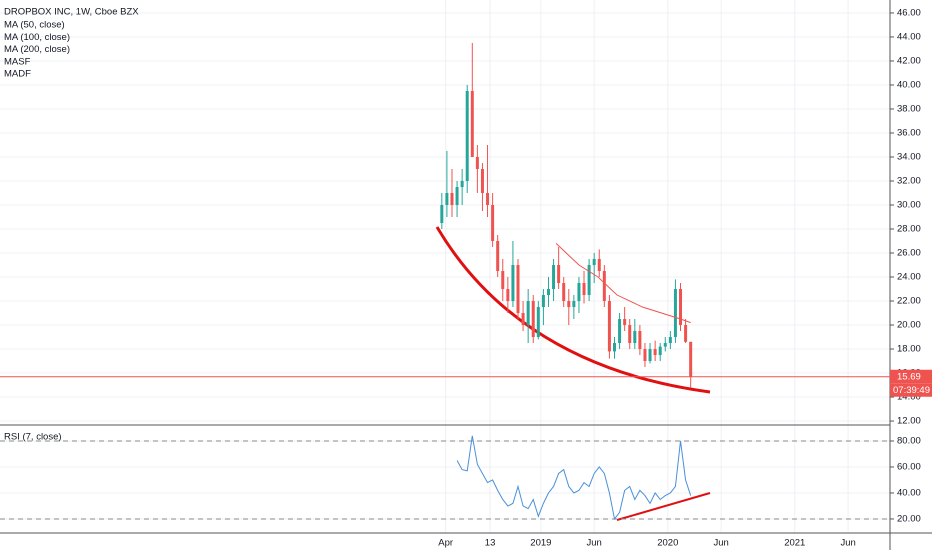 The width and height of the screenshot is (932, 550). What do you see at coordinates (909, 133) in the screenshot?
I see `y-tick-label: 36.00` at bounding box center [909, 133].